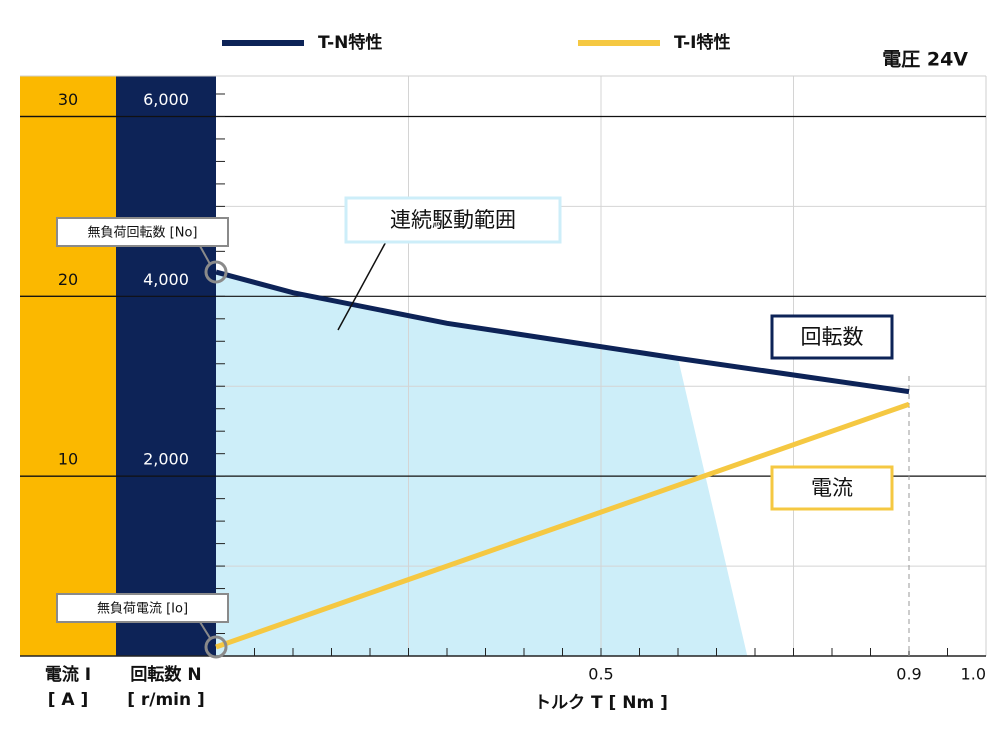 Image resolution: width=1000 pixels, height=730 pixels. What do you see at coordinates (562, 332) in the screenshot?
I see `series-line` at bounding box center [562, 332].